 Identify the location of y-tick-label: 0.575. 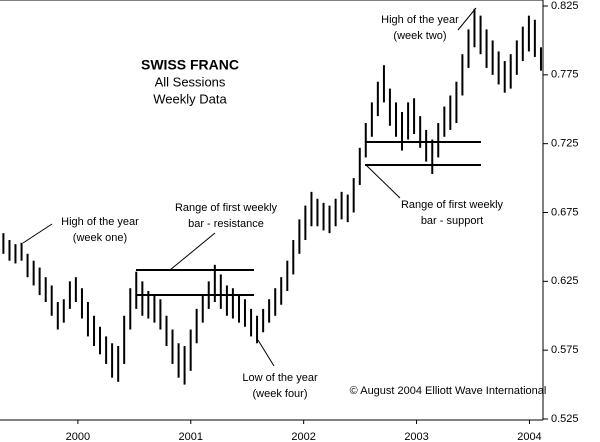
(565, 350).